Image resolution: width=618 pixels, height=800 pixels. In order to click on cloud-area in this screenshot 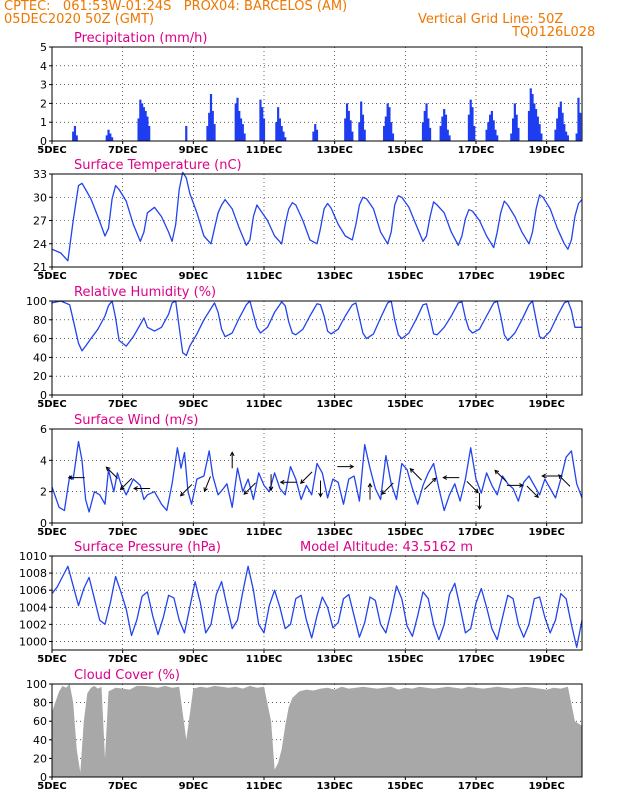, I will do `click(317, 730)`.